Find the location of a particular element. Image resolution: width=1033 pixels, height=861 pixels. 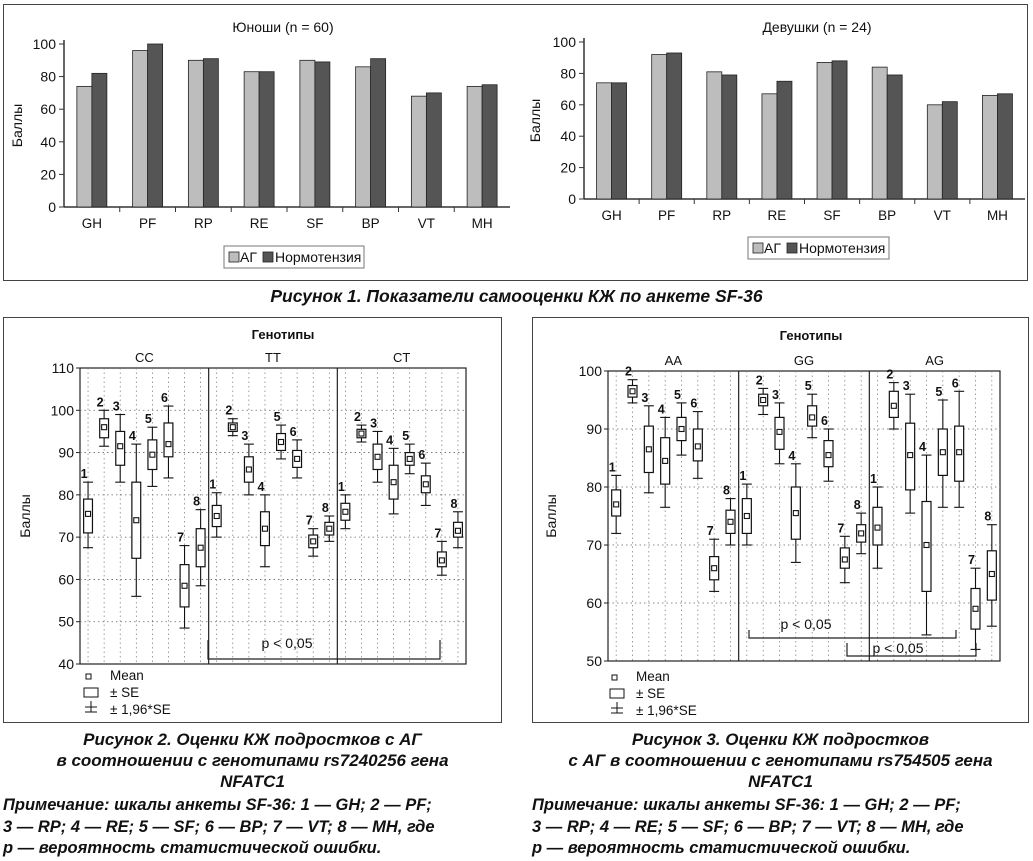

figure3-note-line-3: p — вероятность статистической ошибки. is located at coordinates (721, 848).